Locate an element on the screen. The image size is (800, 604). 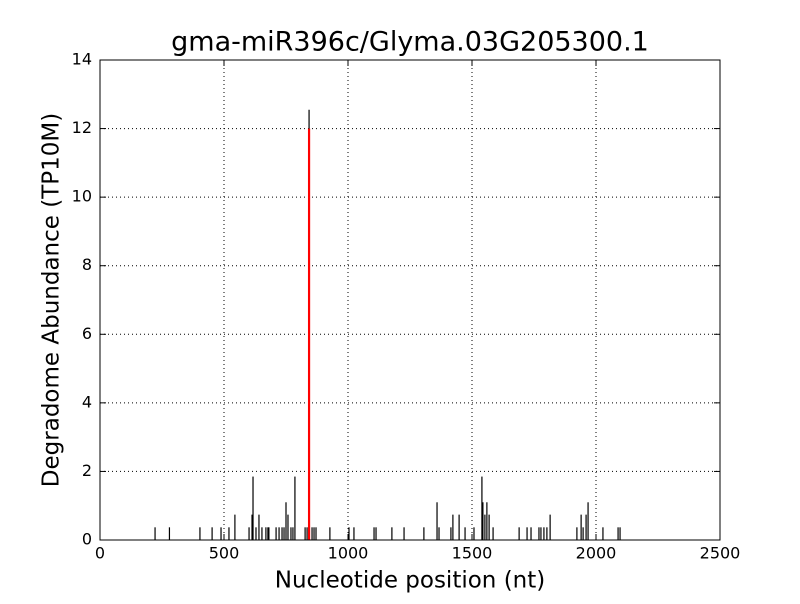
y-tick-label: 2 is located at coordinates (87, 470).